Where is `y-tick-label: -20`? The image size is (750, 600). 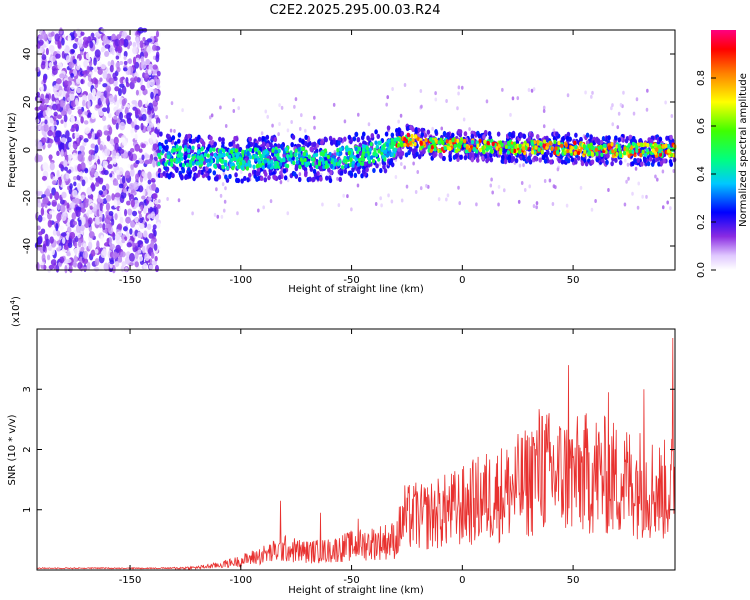
y-tick-label: -20 is located at coordinates (27, 198).